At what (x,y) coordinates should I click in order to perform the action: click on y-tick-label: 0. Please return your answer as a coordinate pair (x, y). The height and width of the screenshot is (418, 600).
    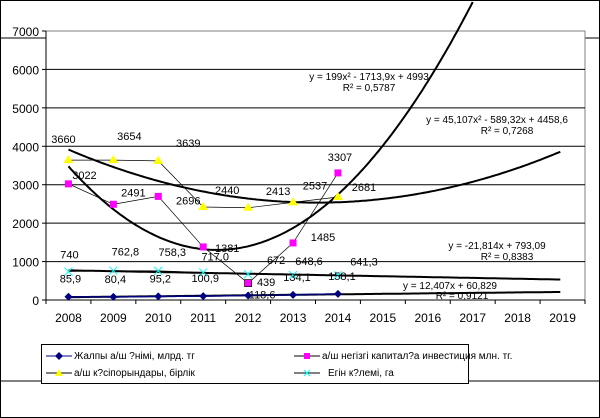
    Looking at the image, I should click on (35, 301).